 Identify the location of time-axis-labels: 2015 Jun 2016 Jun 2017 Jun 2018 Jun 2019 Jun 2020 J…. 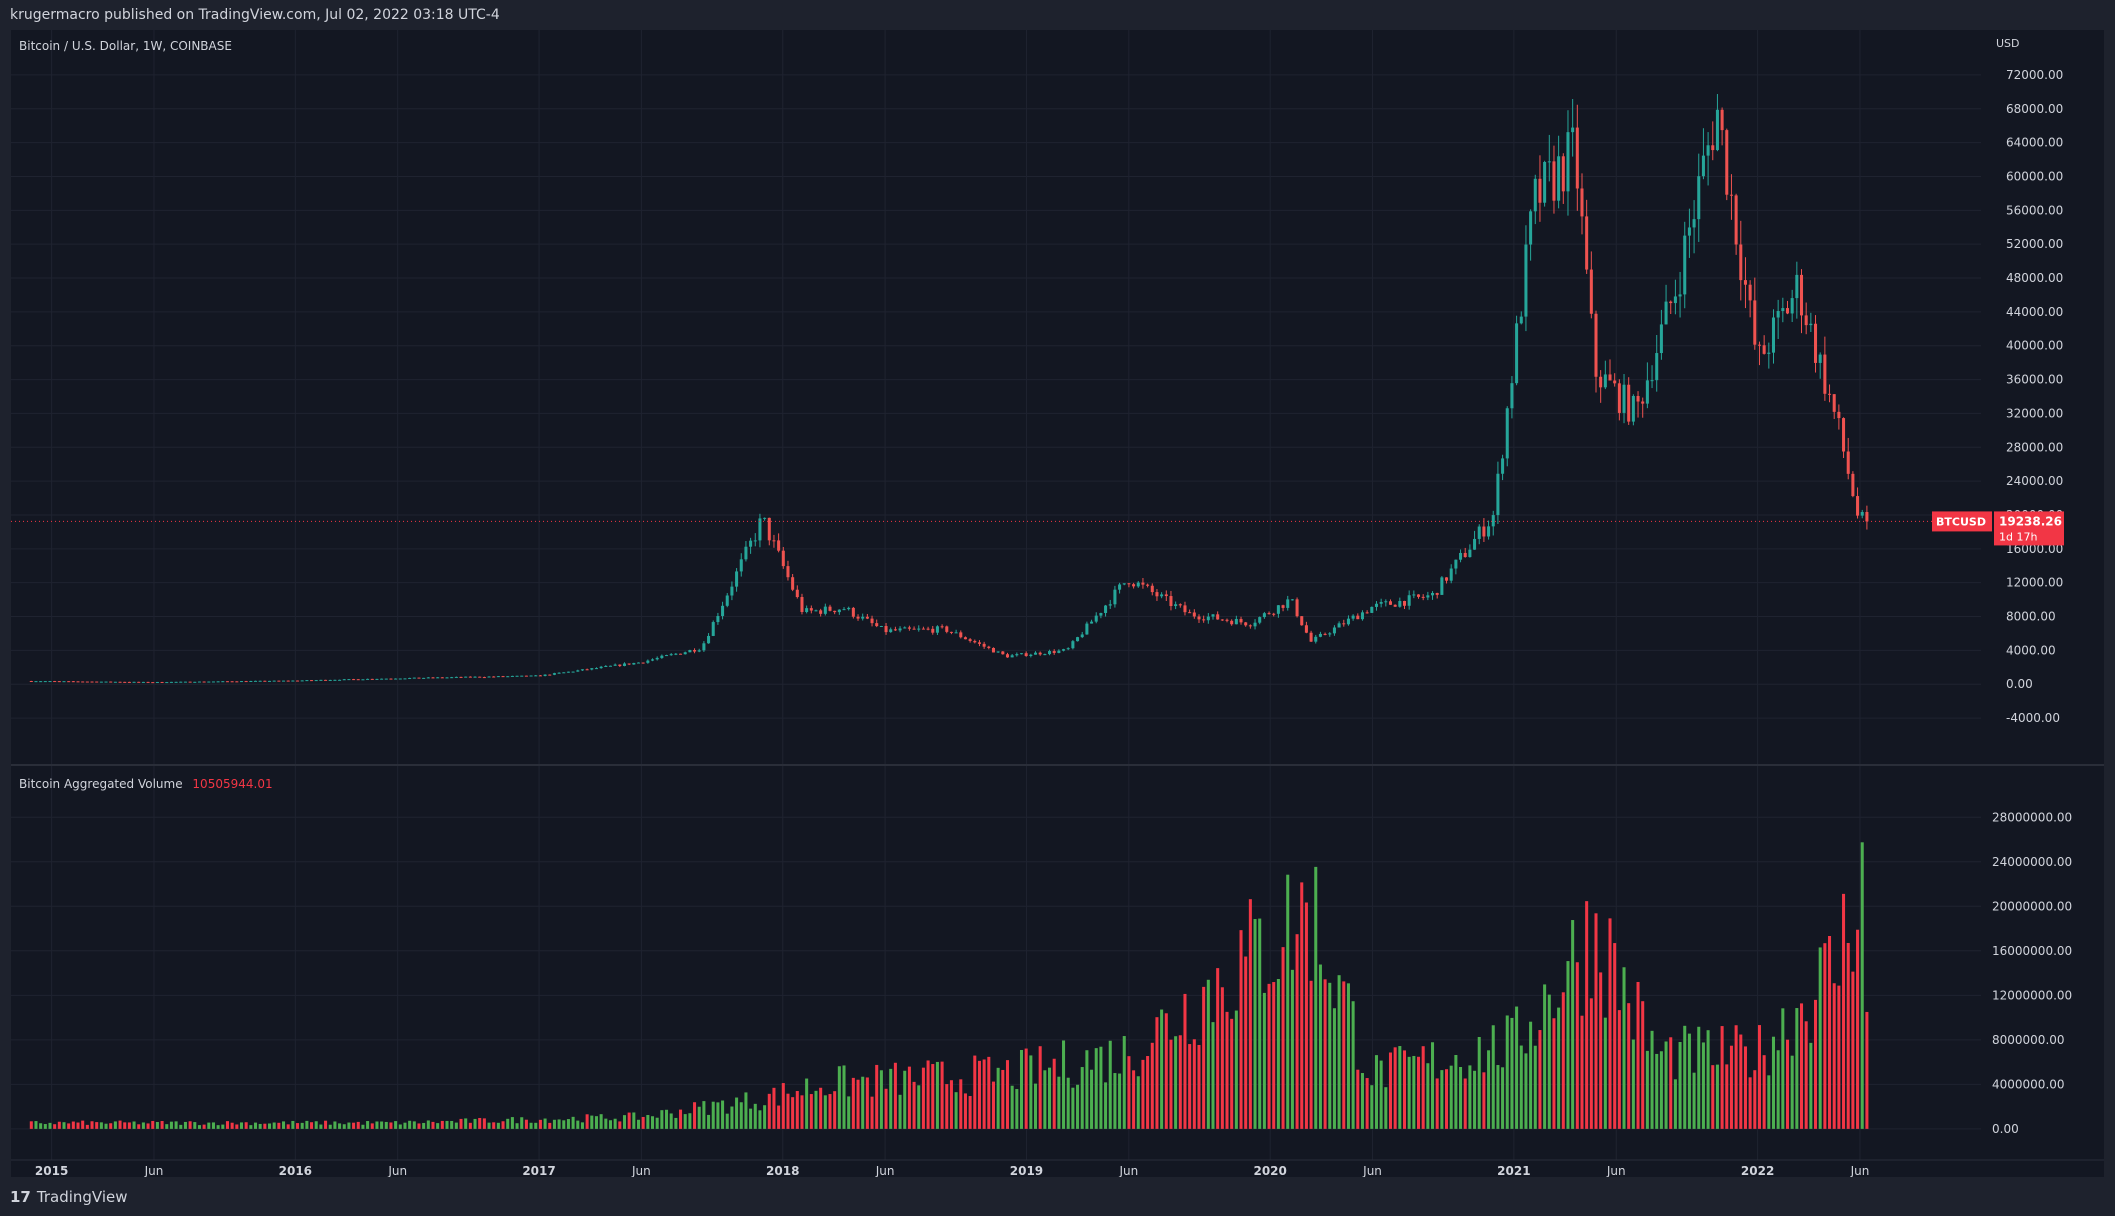
(952, 1171).